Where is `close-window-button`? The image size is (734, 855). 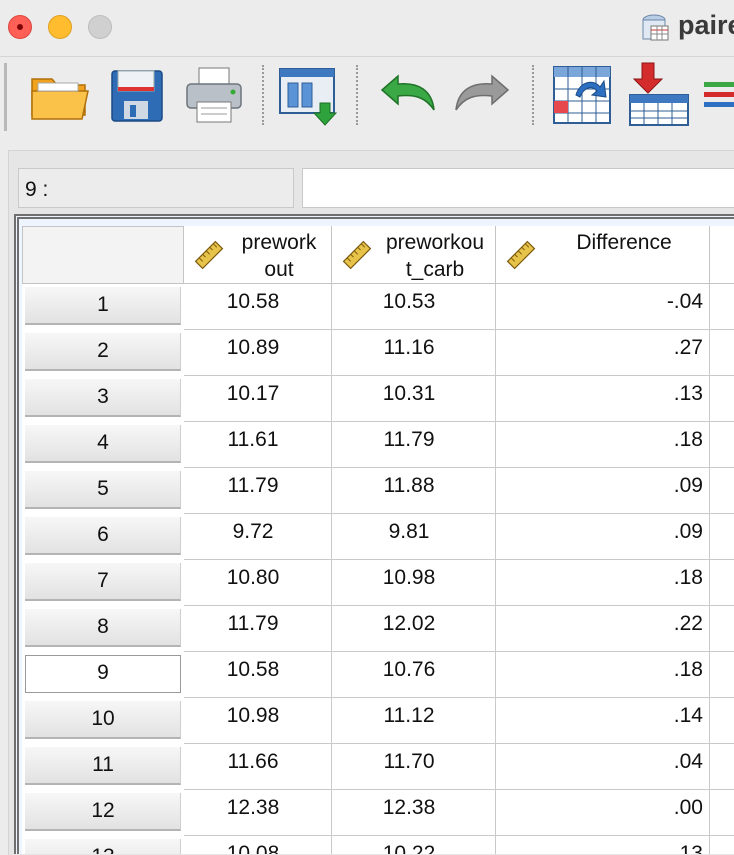 close-window-button is located at coordinates (20, 27).